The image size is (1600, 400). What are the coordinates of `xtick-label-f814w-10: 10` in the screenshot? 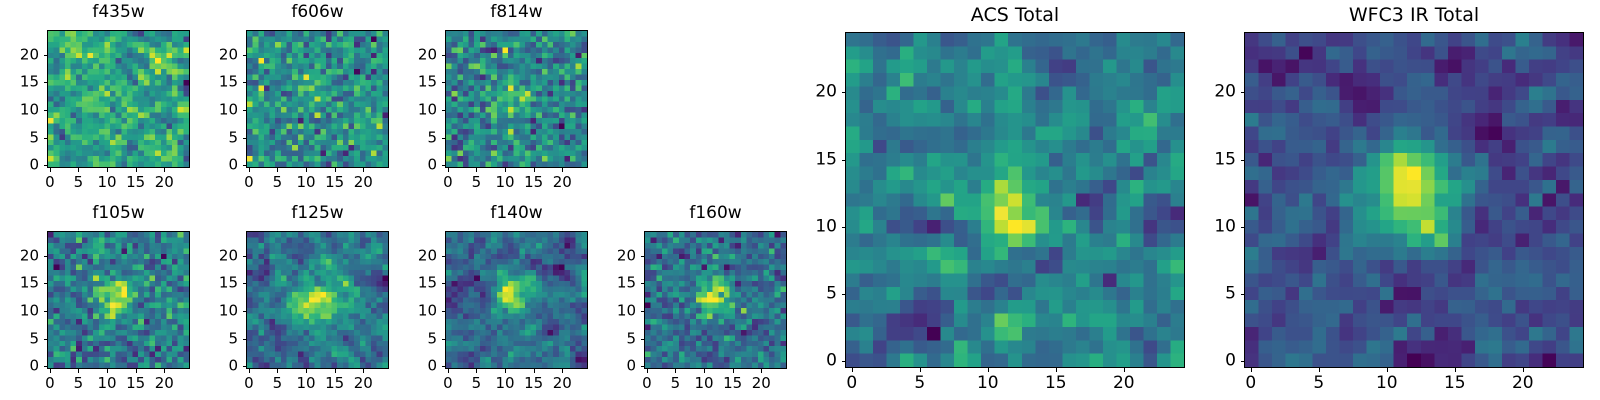 It's located at (505, 182).